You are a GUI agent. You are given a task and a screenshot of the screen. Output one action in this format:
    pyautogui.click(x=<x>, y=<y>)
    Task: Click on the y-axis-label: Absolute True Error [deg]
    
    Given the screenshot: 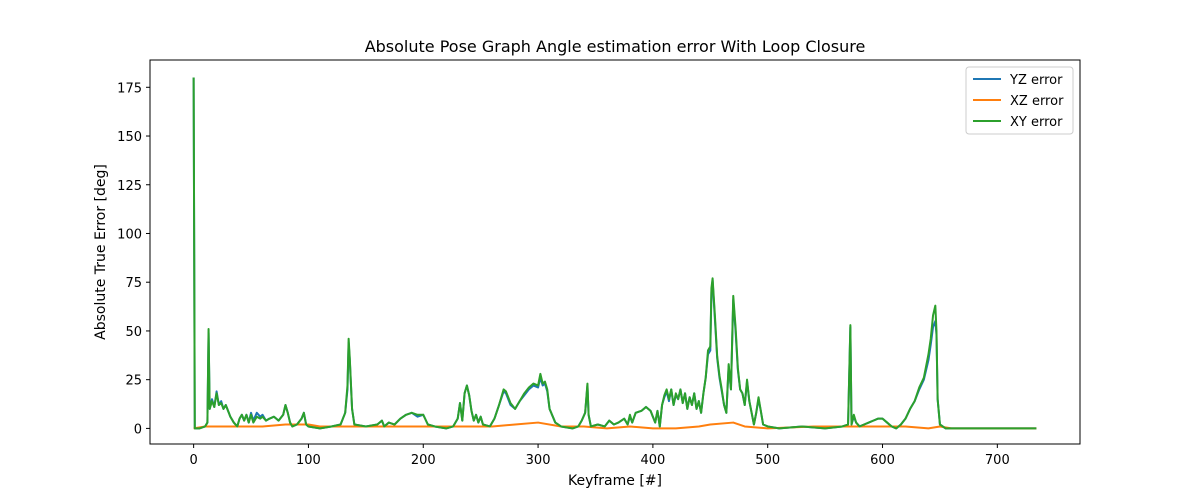 What is the action you would take?
    pyautogui.click(x=101, y=252)
    